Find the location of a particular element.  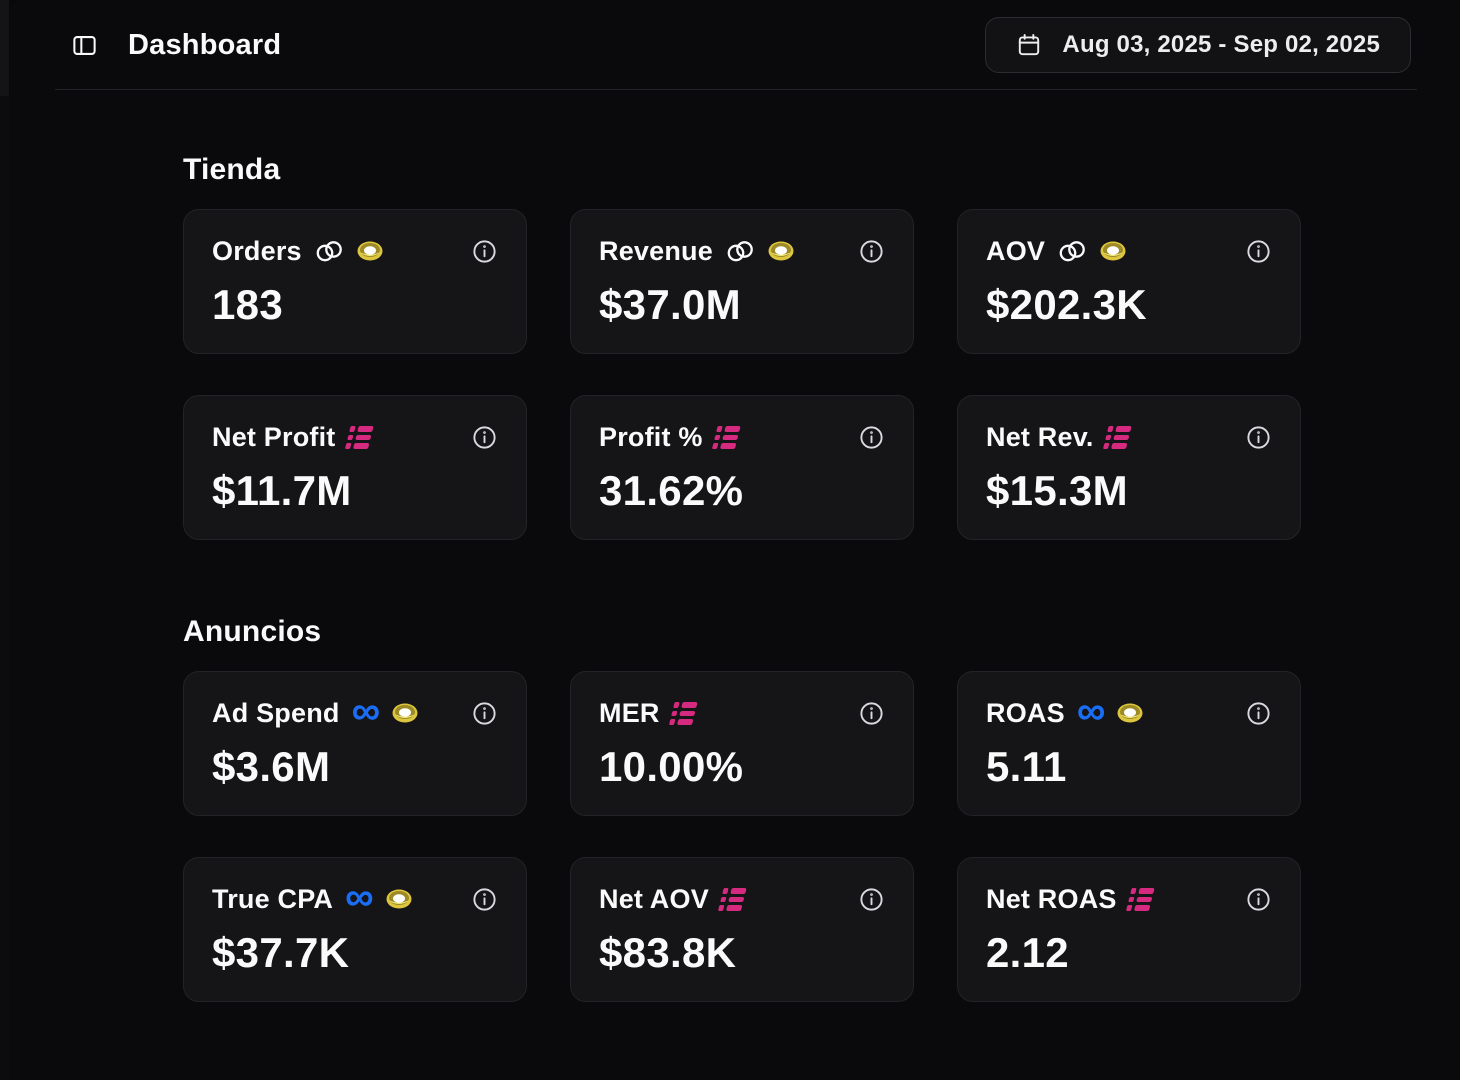

metric-label: AOV is located at coordinates (1016, 250).